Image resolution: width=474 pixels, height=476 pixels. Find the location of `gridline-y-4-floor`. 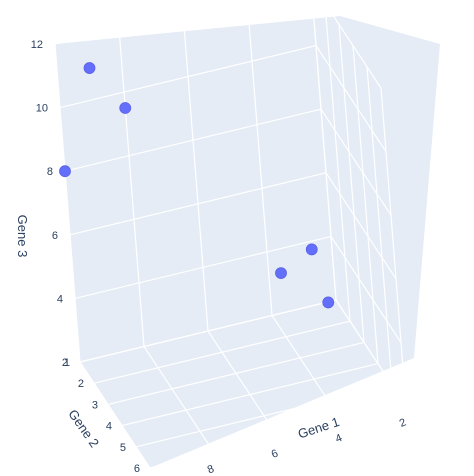

gridline-y-4-floor is located at coordinates (250, 395).